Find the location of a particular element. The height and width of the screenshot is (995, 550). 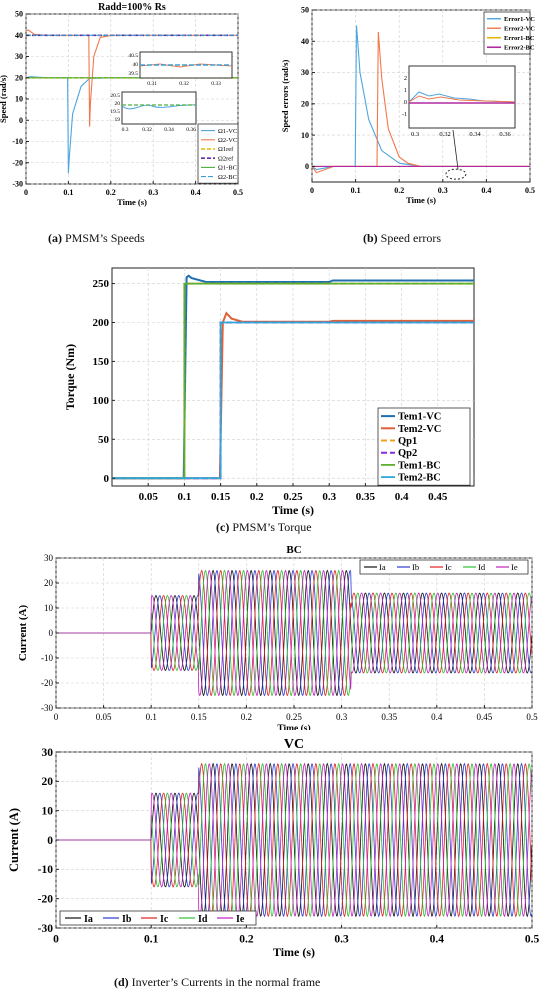

chart-d1-legend-label: Ie is located at coordinates (514, 567).